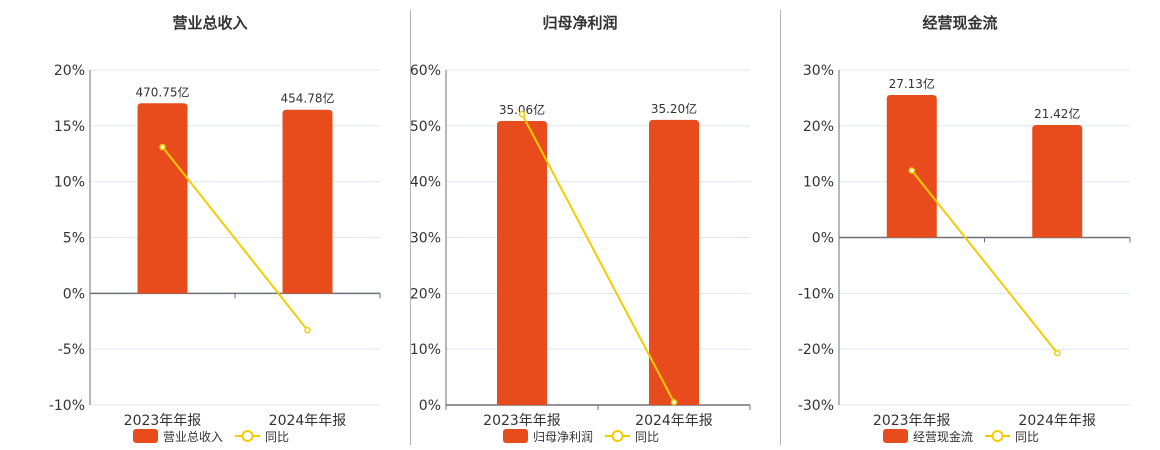 This screenshot has height=450, width=1160. I want to click on bar-data-label: 27.13亿, so click(912, 83).